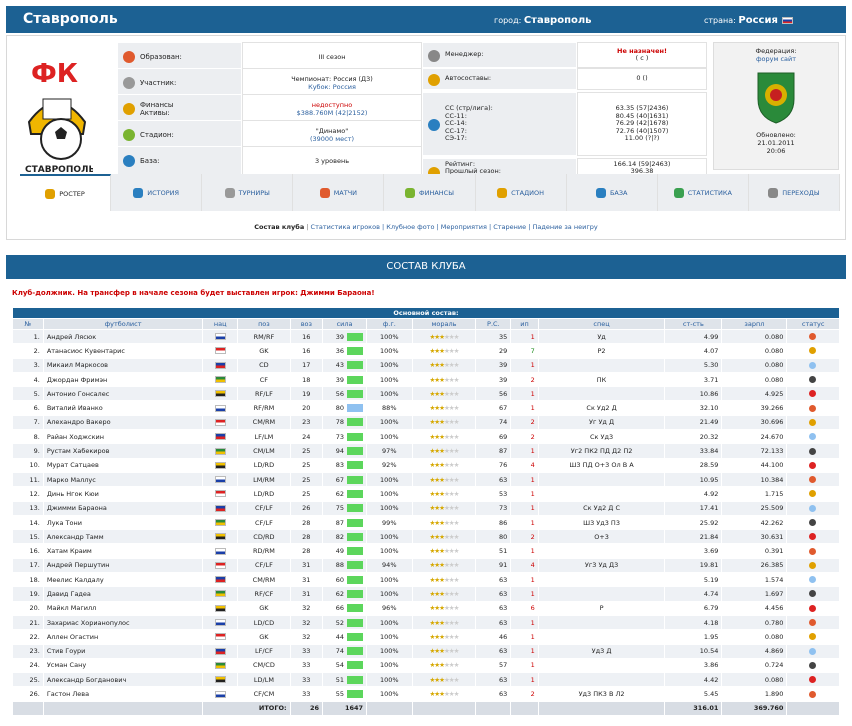  What do you see at coordinates (123, 508) in the screenshot?
I see `cell: Джимми Бараона` at bounding box center [123, 508].